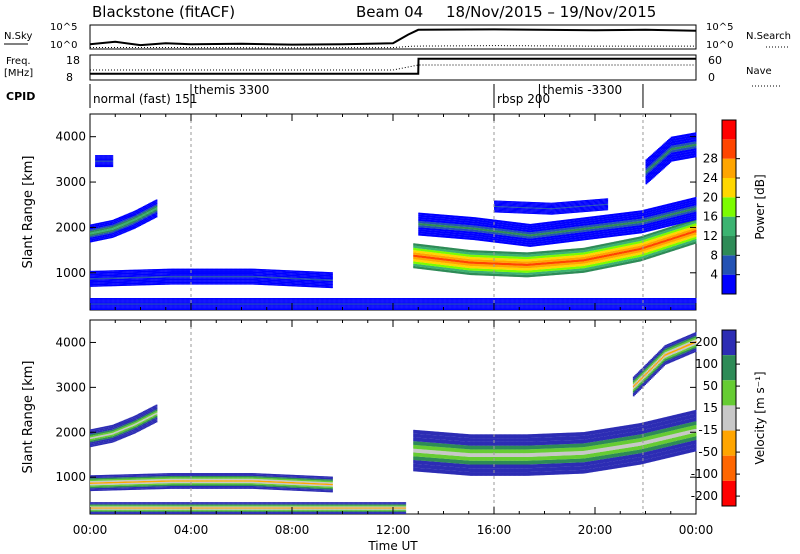 The height and width of the screenshot is (554, 800). What do you see at coordinates (18, 73) in the screenshot?
I see `freq-unit: [MHz]` at bounding box center [18, 73].